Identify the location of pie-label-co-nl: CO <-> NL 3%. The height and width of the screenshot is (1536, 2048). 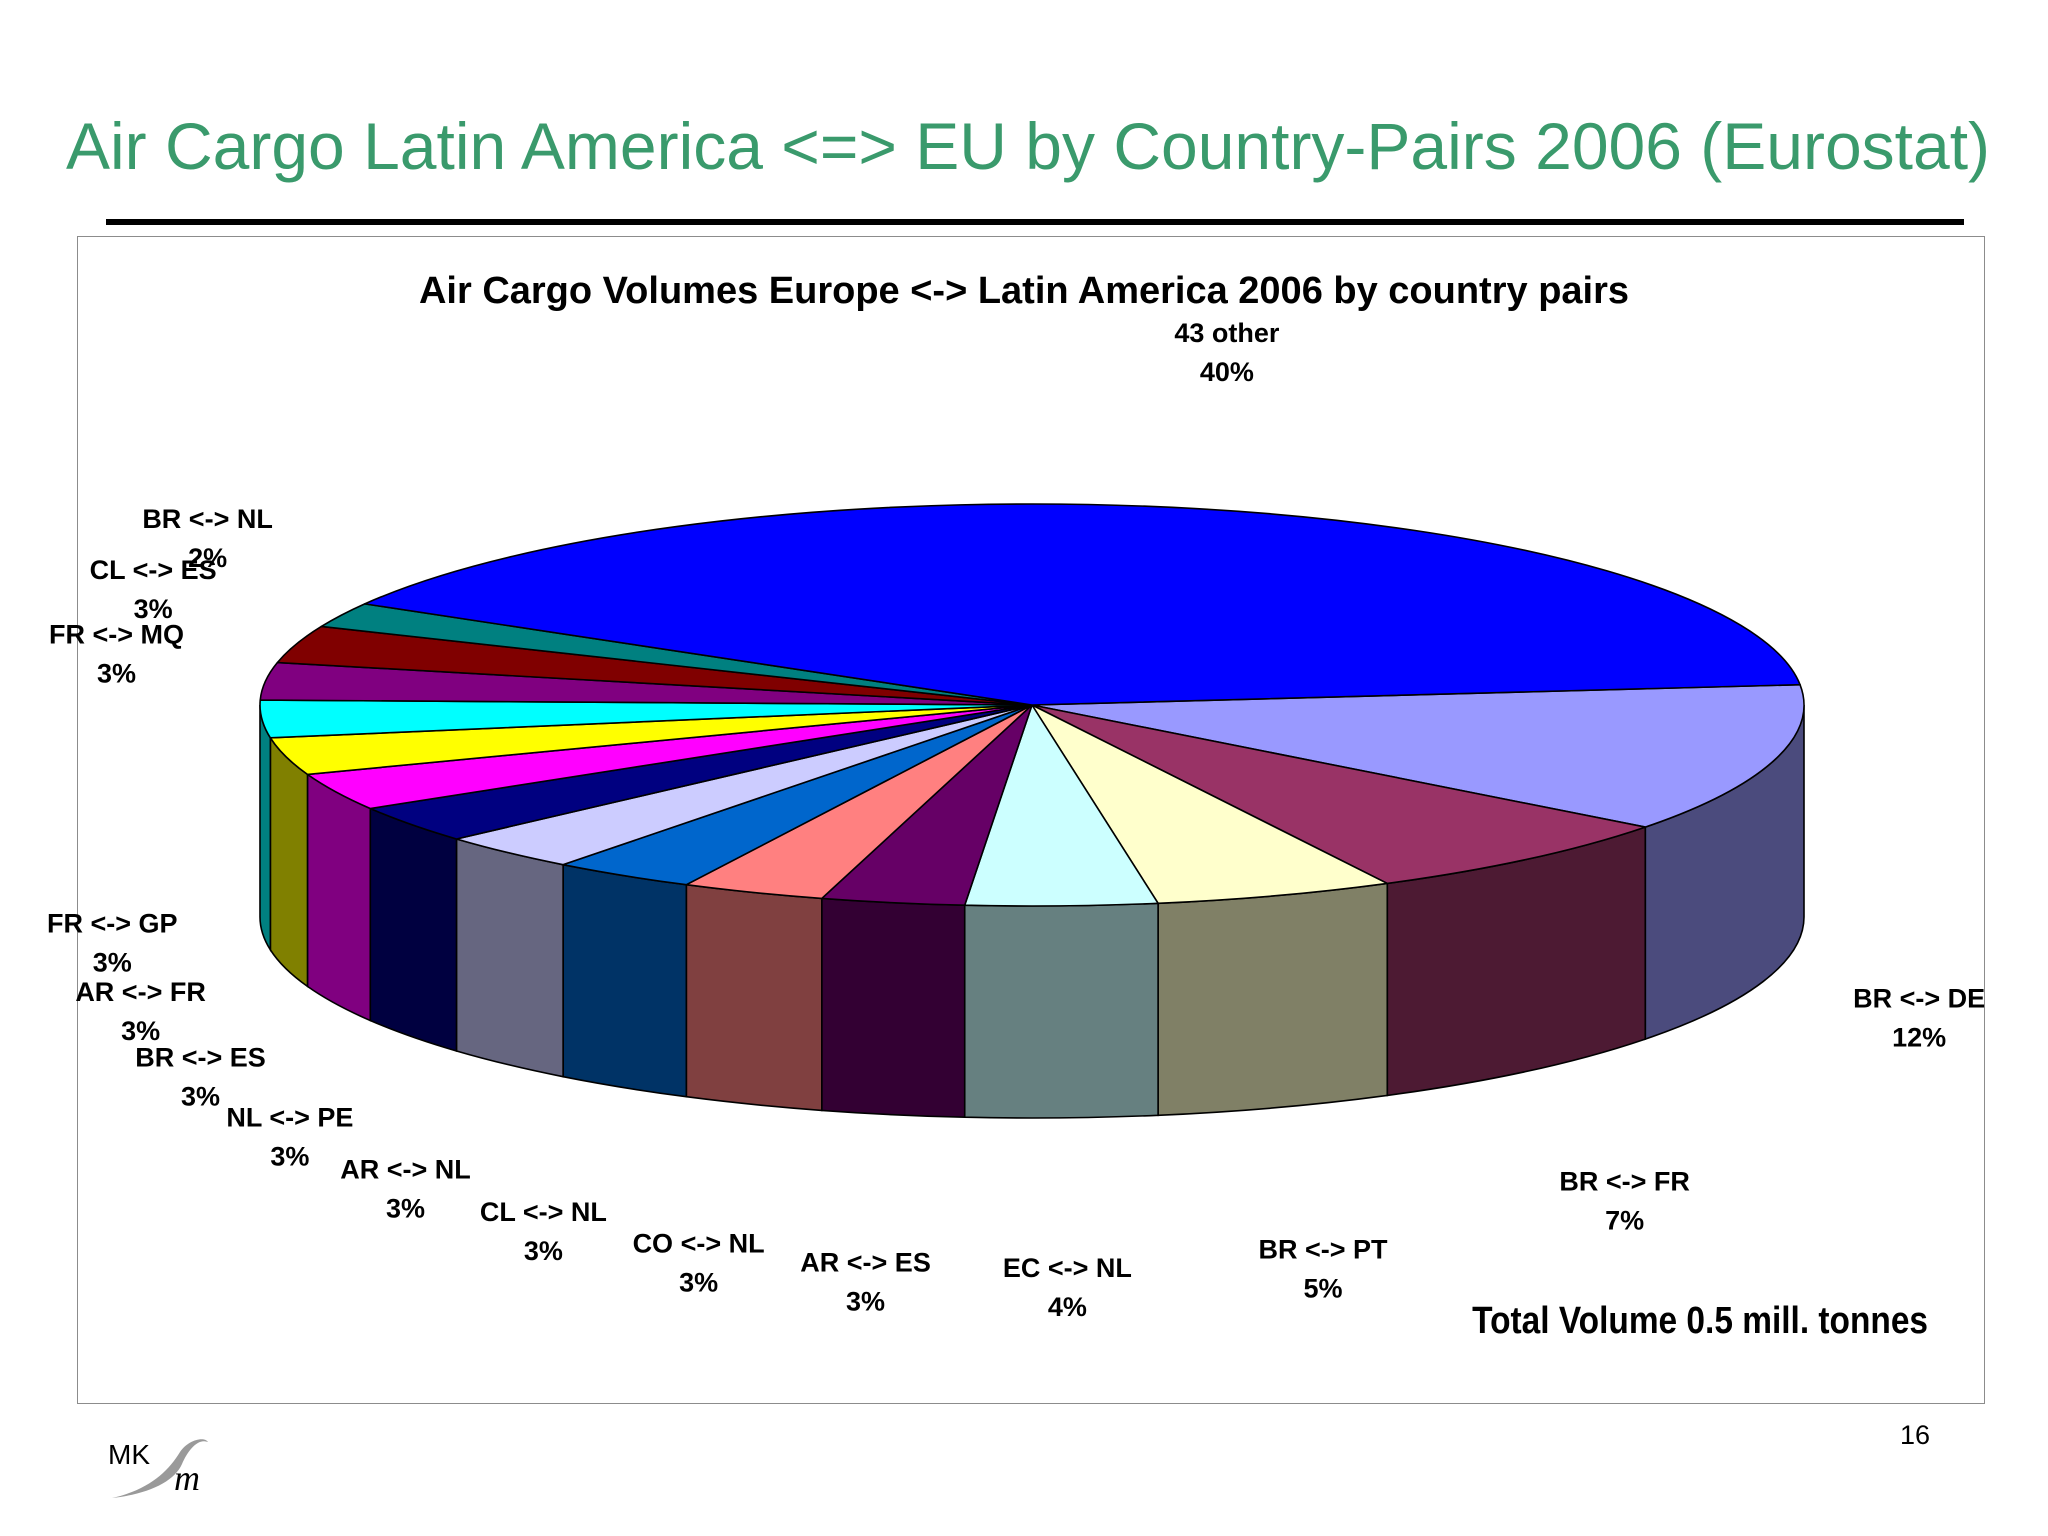
(699, 1262).